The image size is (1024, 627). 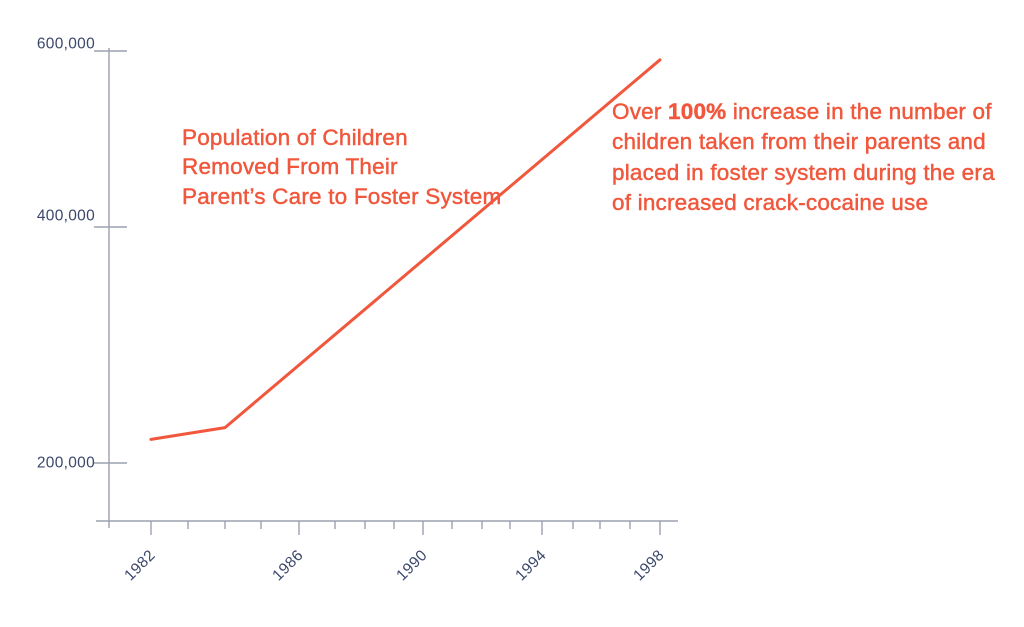 I want to click on x-tick-label: 1994, so click(x=531, y=566).